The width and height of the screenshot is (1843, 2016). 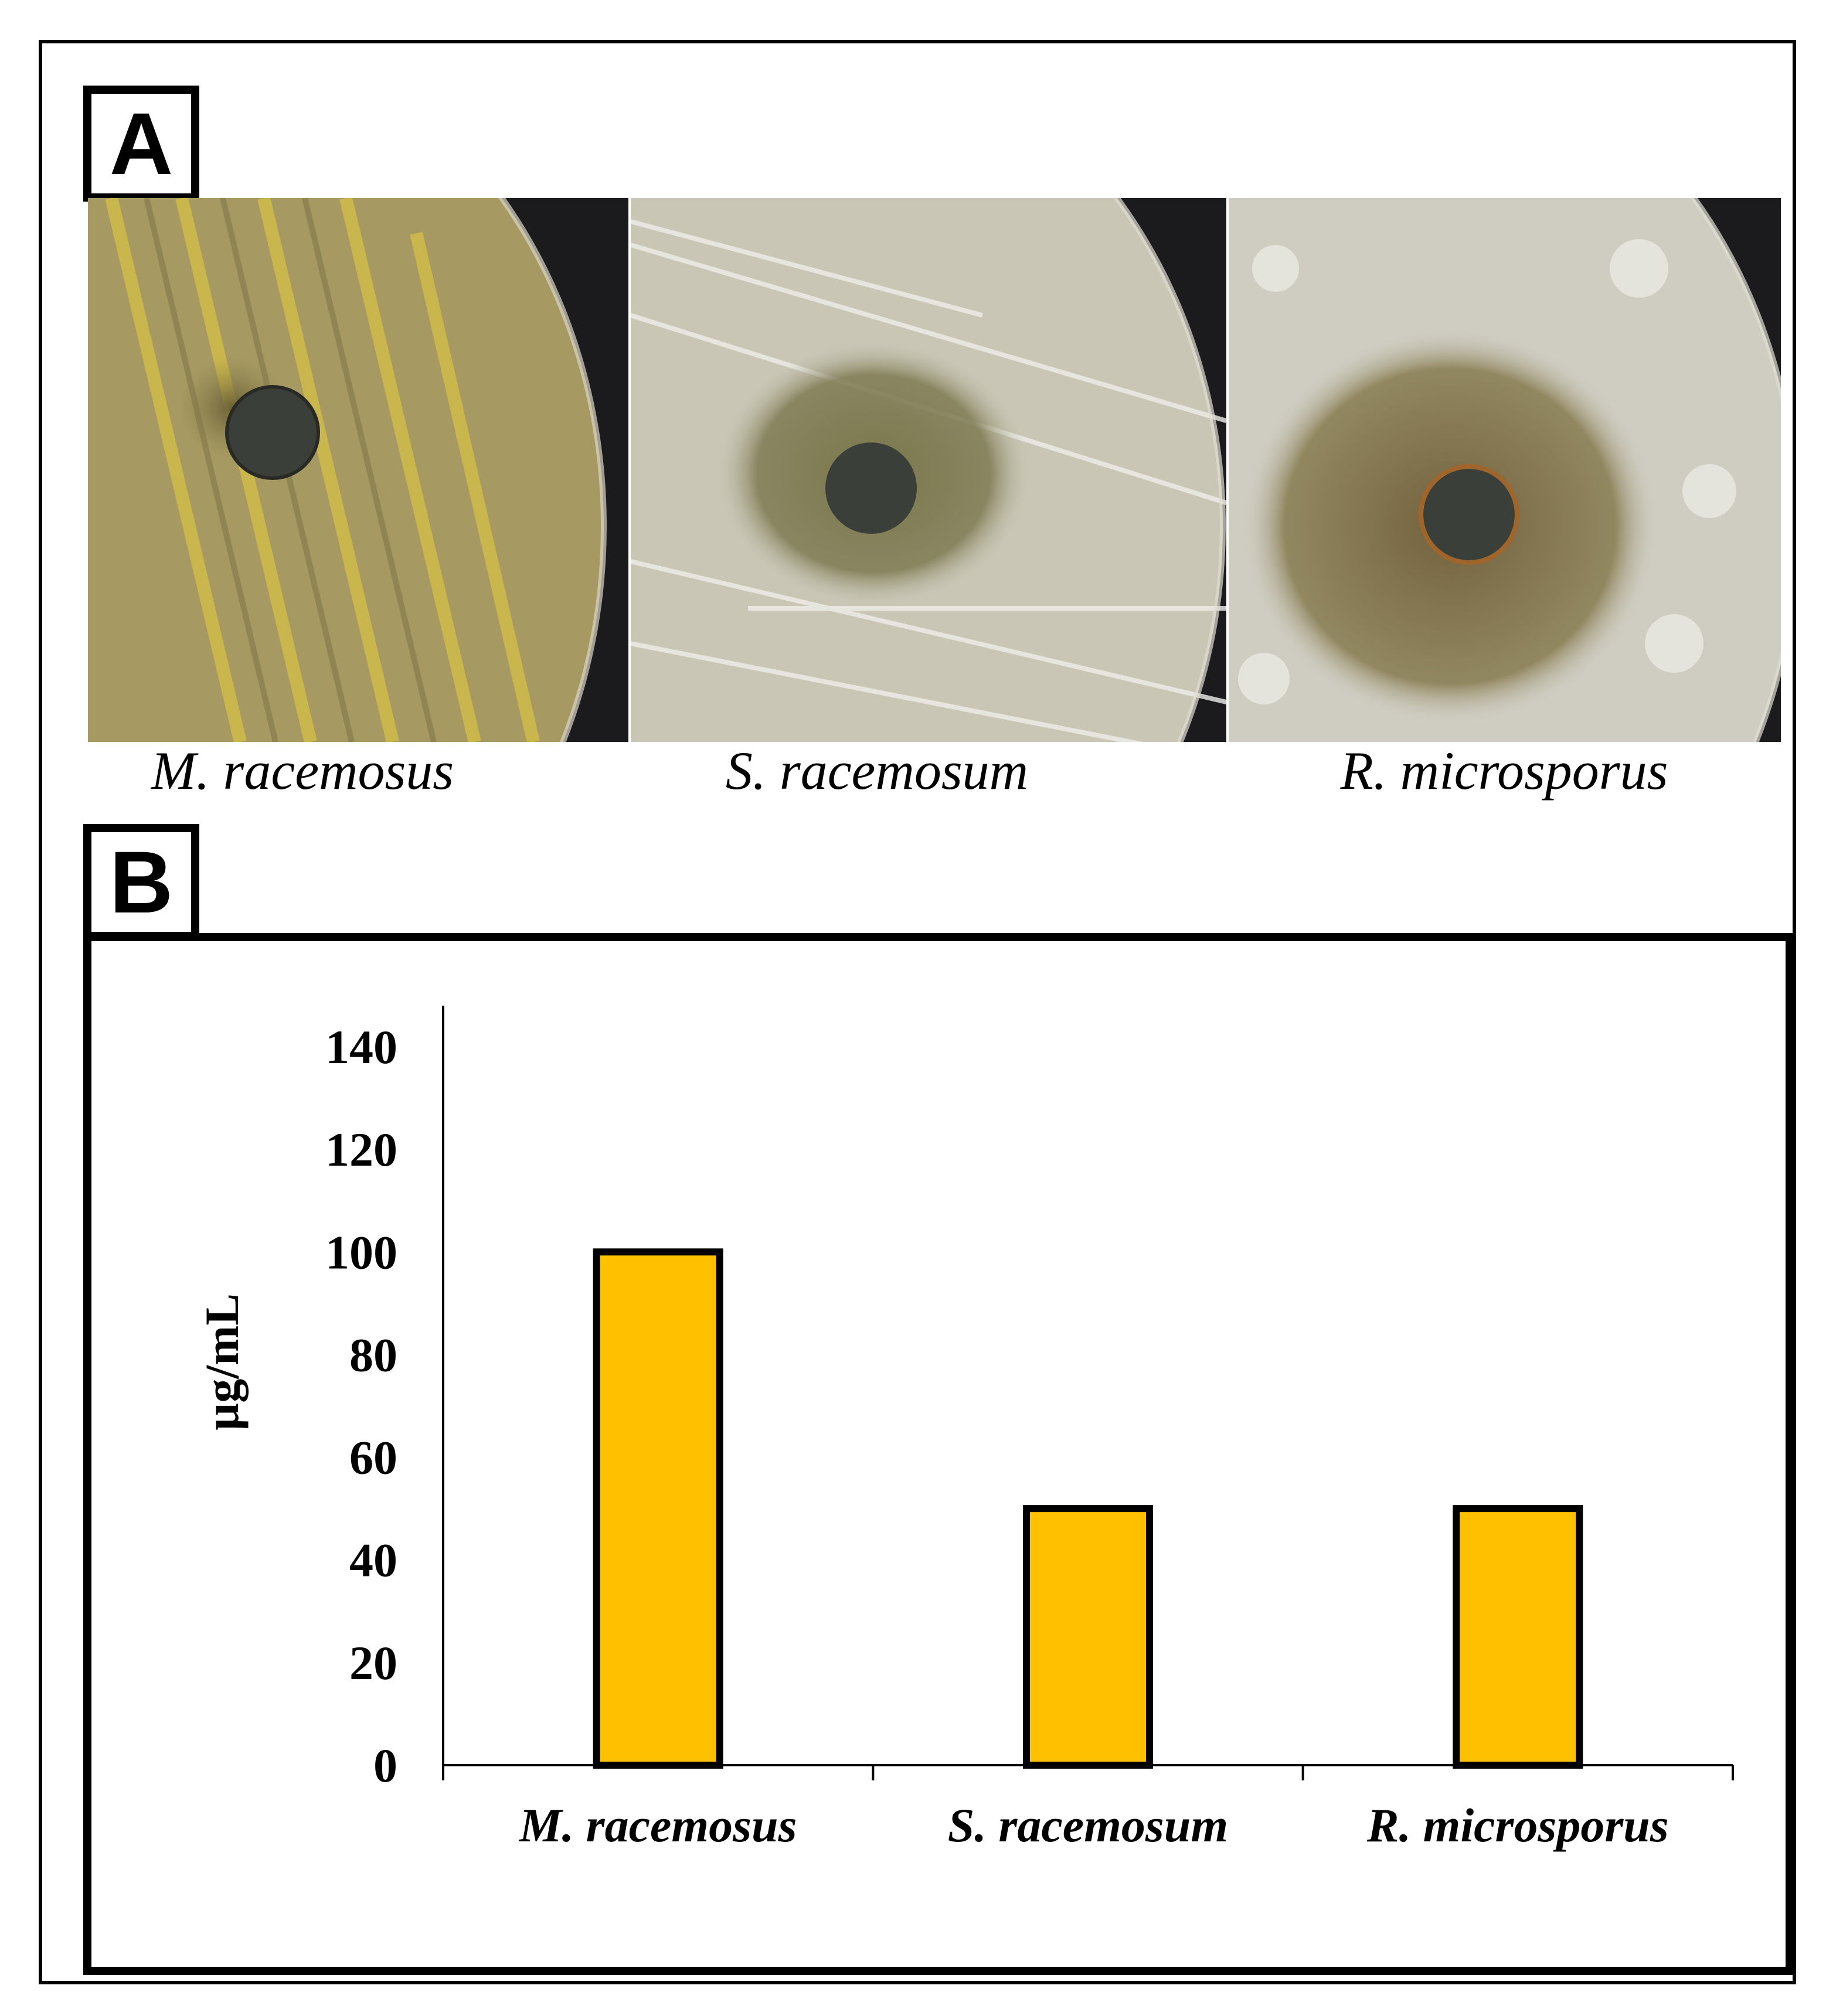 What do you see at coordinates (373, 1560) in the screenshot?
I see `y-tick-label: 40` at bounding box center [373, 1560].